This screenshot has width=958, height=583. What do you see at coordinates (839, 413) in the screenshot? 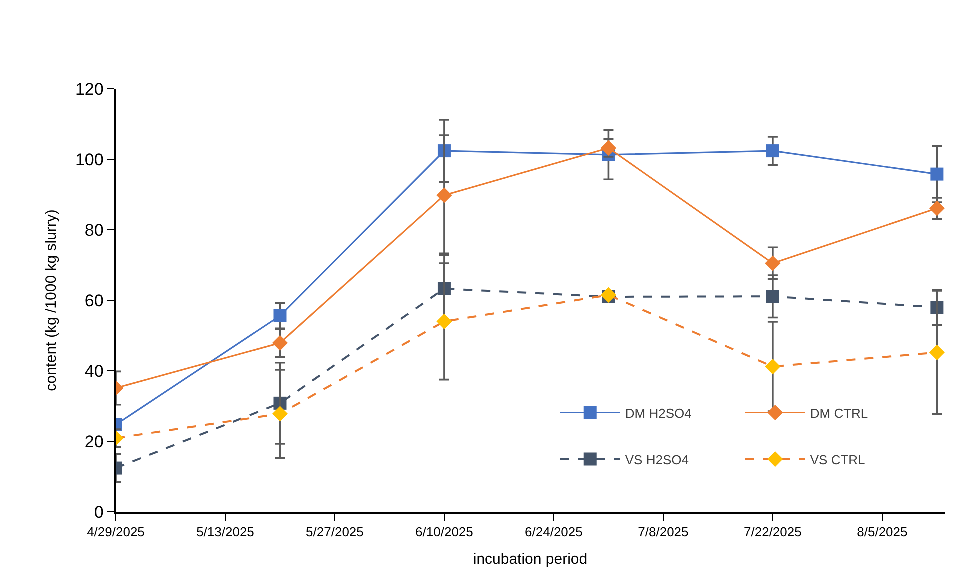
I see `legend-label: DM CTRL` at bounding box center [839, 413].